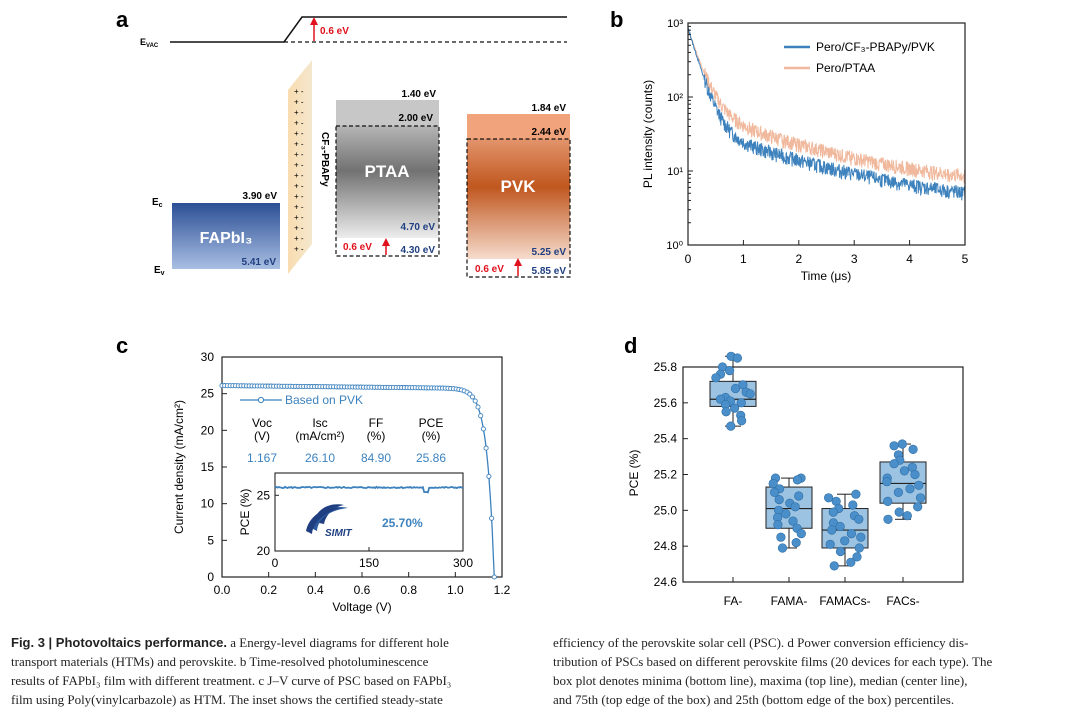  Describe the element at coordinates (844, 601) in the screenshot. I see `category-label: FAMACs-` at that location.